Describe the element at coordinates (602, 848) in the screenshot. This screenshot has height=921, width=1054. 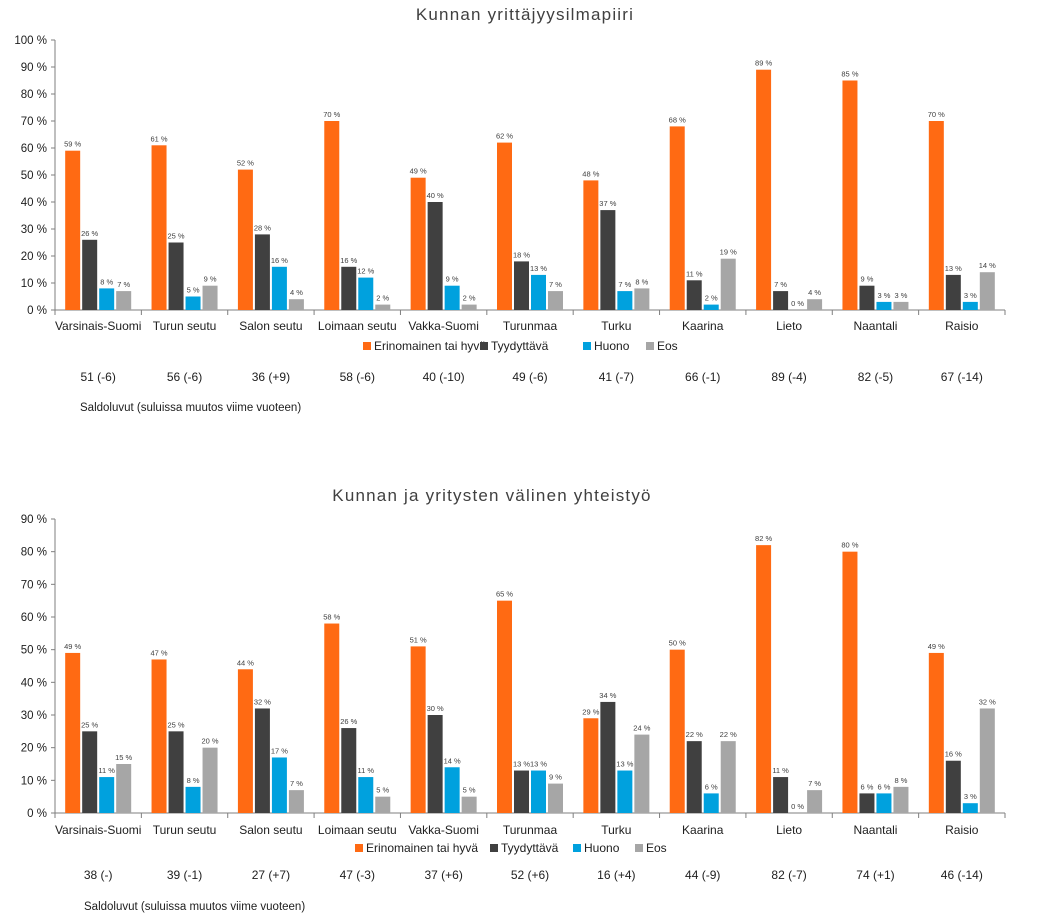
I see `chart-2-legend-label: Huono` at that location.